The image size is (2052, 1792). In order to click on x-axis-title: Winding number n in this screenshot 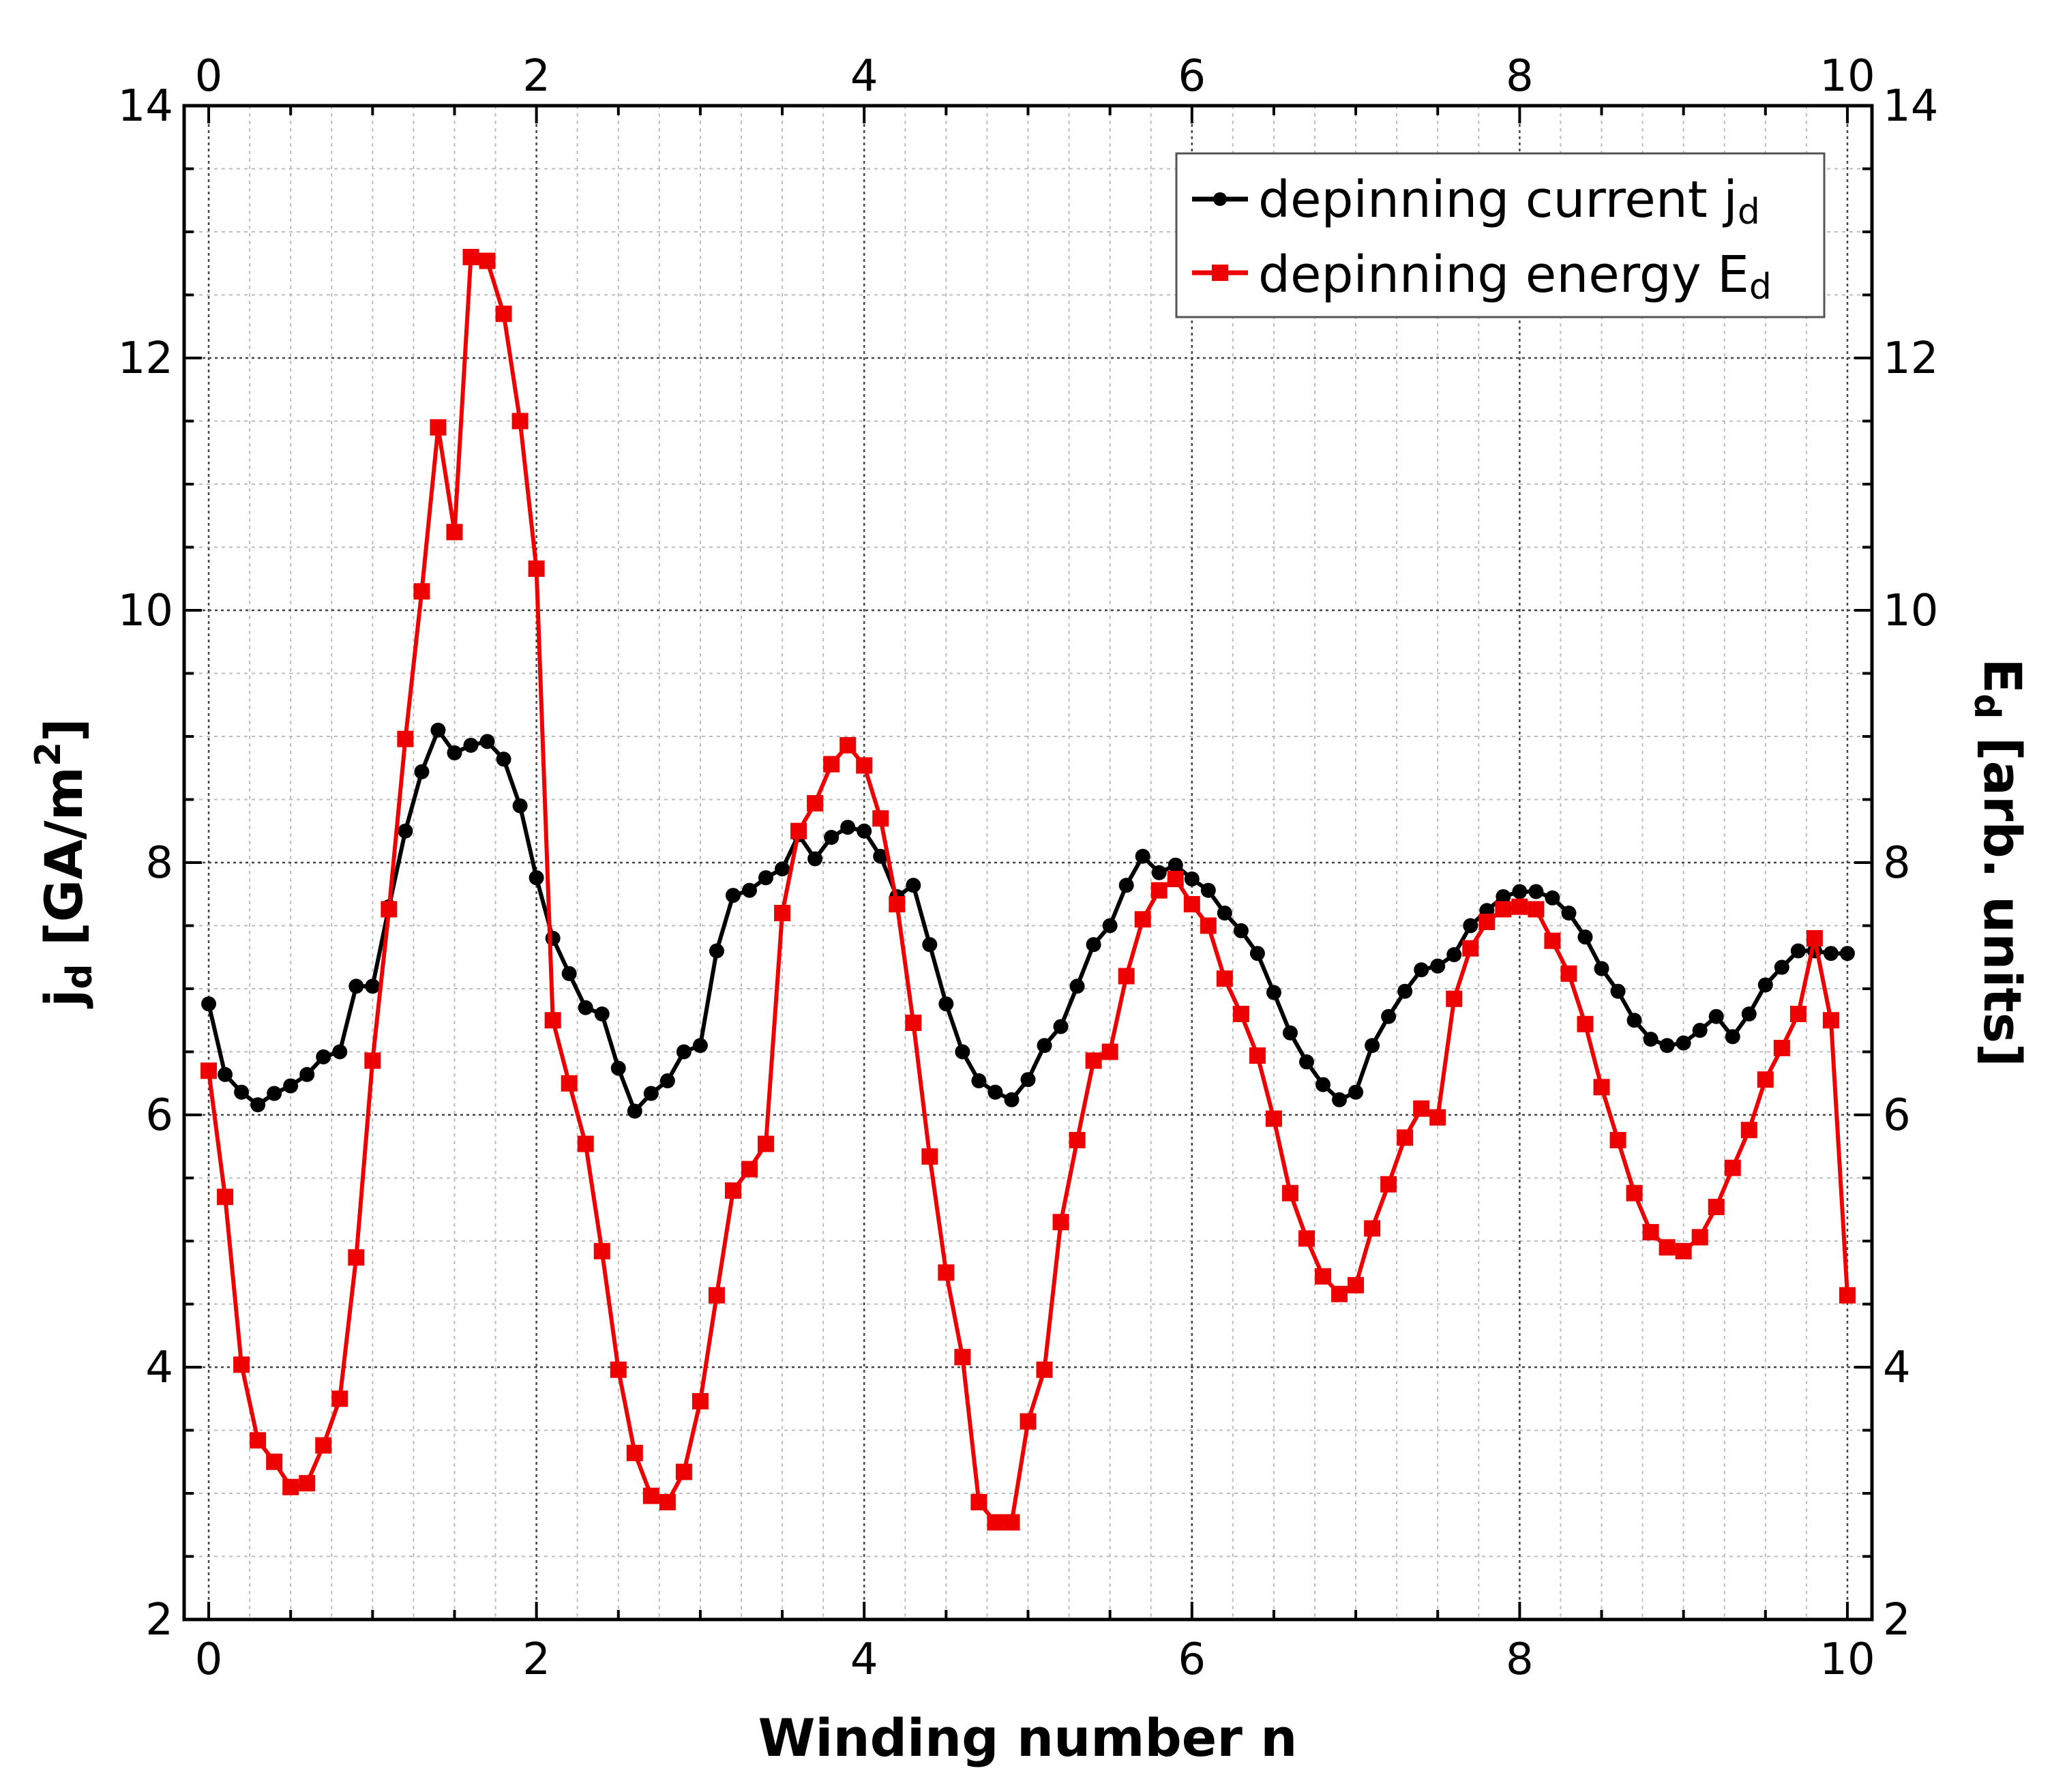, I will do `click(1028, 1737)`.